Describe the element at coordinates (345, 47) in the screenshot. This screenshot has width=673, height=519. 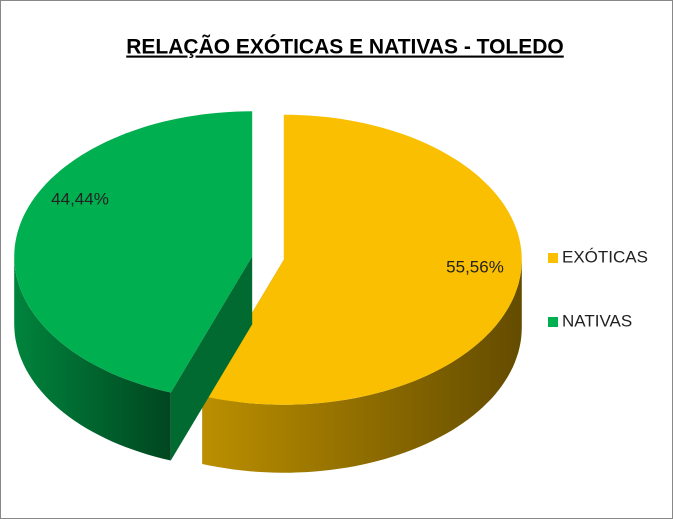
I see `chart-title: RELAÇÃO EXÓTICAS E NATIVAS - TOLEDO` at that location.